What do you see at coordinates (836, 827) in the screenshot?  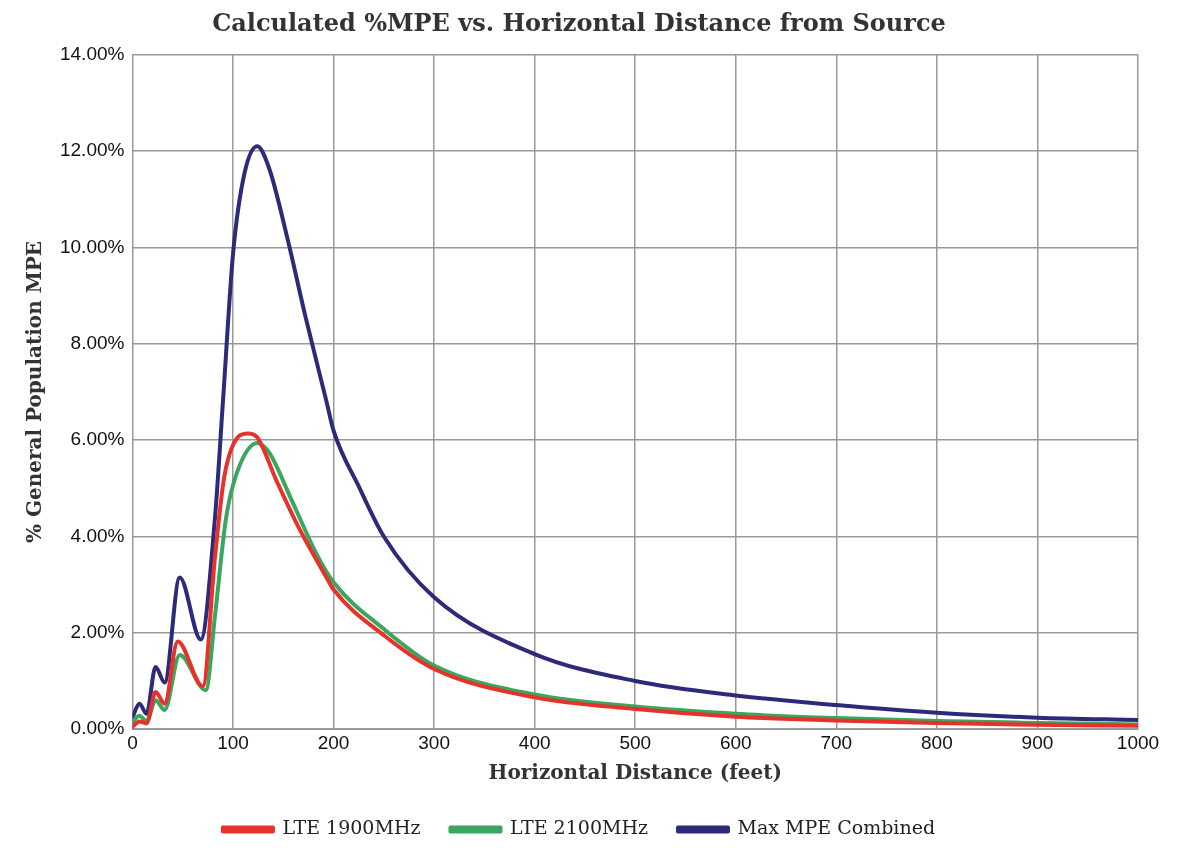 I see `legend-label: Max MPE Combined` at bounding box center [836, 827].